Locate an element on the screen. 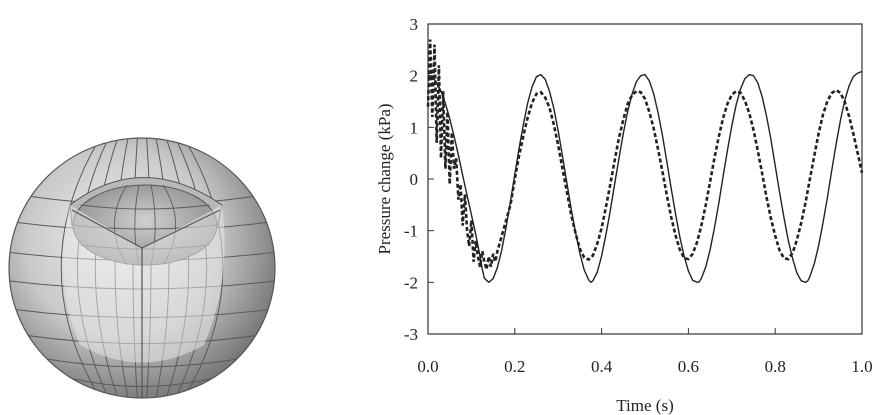  x-tick-label: 0.6 is located at coordinates (688, 366).